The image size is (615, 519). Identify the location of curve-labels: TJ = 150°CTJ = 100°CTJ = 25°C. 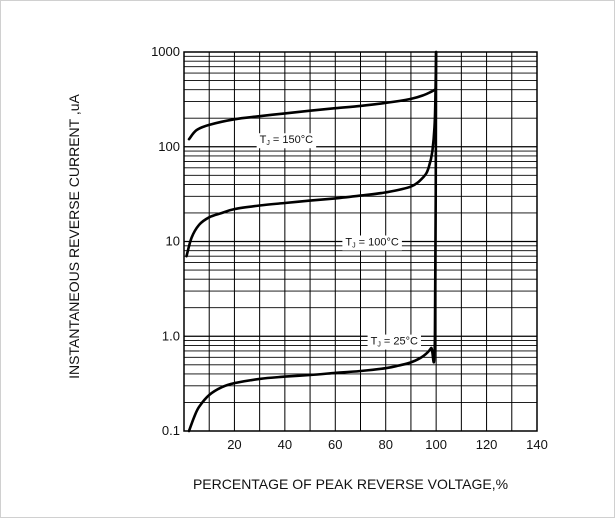
(338, 241).